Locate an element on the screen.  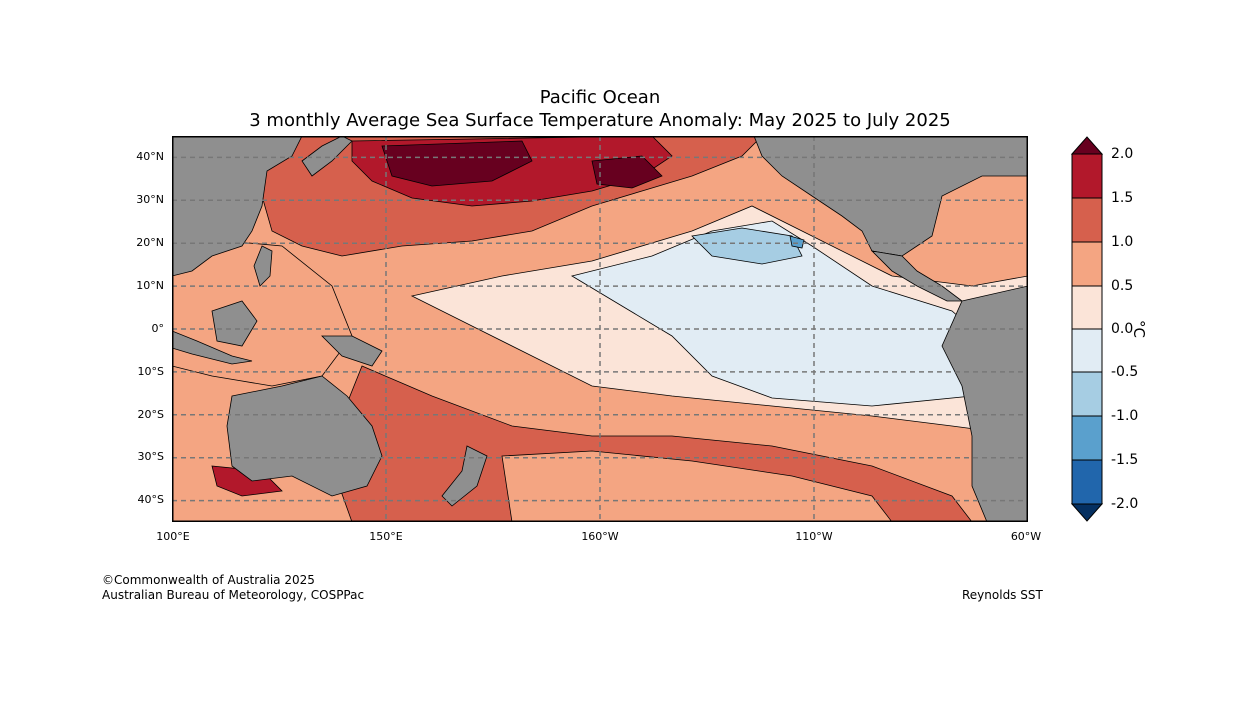
land-philippines is located at coordinates (263, 266).